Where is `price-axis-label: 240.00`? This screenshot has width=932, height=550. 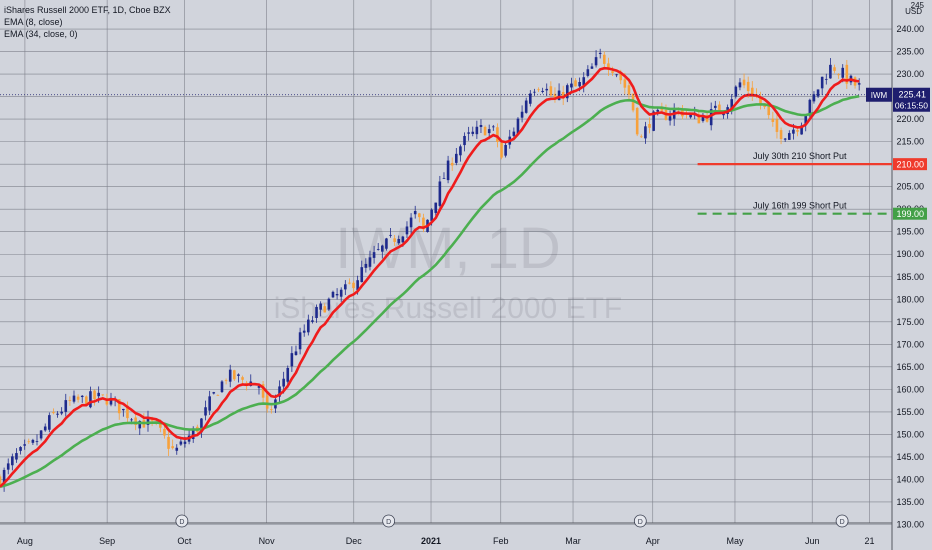
price-axis-label: 240.00 is located at coordinates (910, 29).